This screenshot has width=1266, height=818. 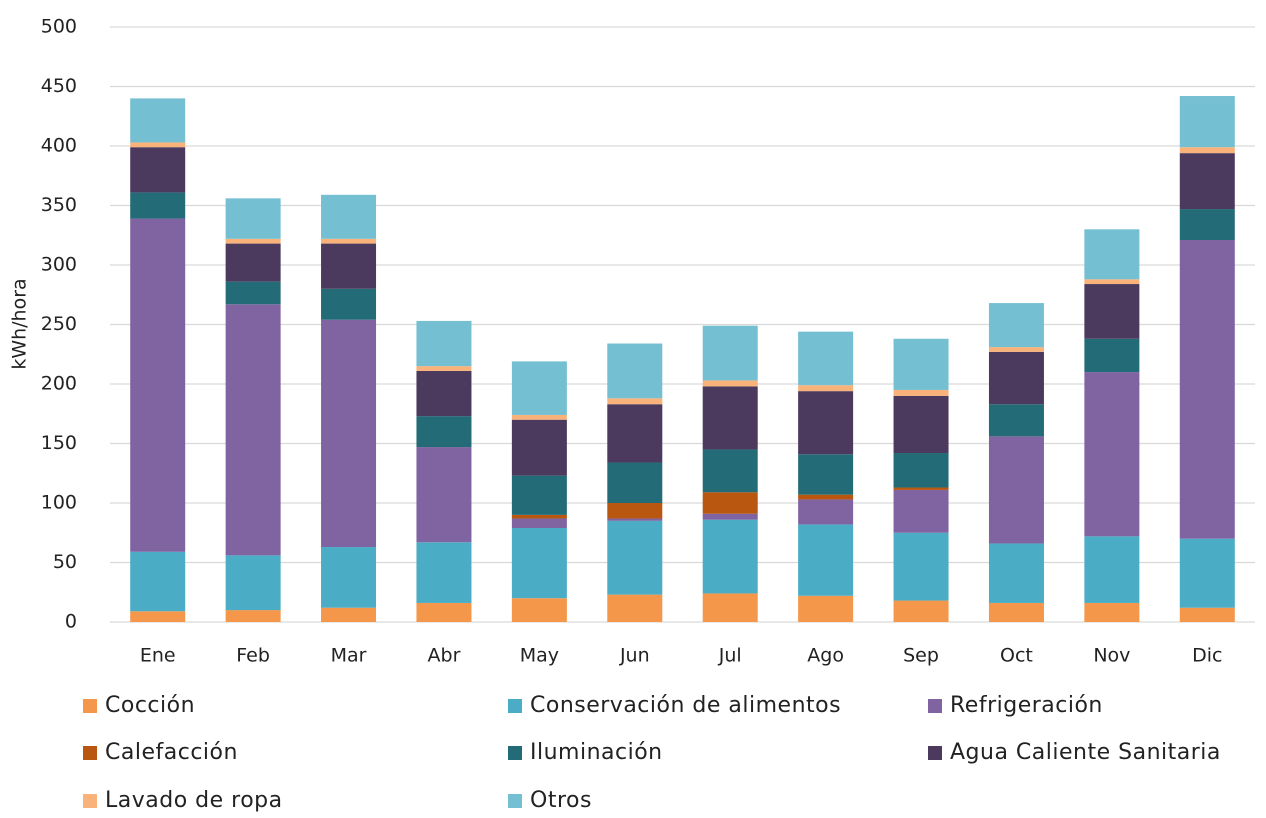 What do you see at coordinates (596, 752) in the screenshot?
I see `legend-label: Iluminación` at bounding box center [596, 752].